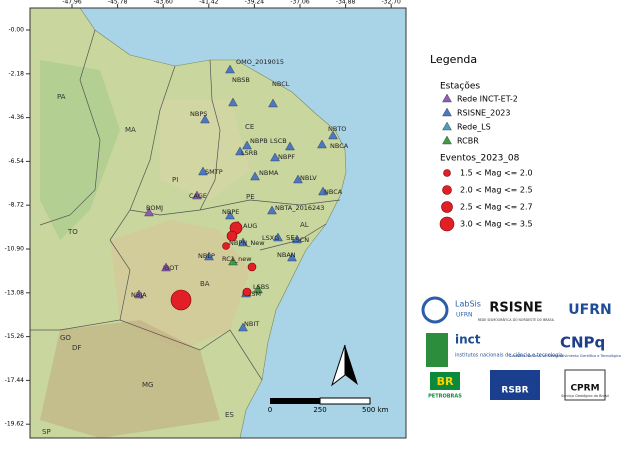 The width and height of the screenshot is (639, 452). What do you see at coordinates (290, 238) in the screenshot?
I see `state-label: SE` at bounding box center [290, 238].